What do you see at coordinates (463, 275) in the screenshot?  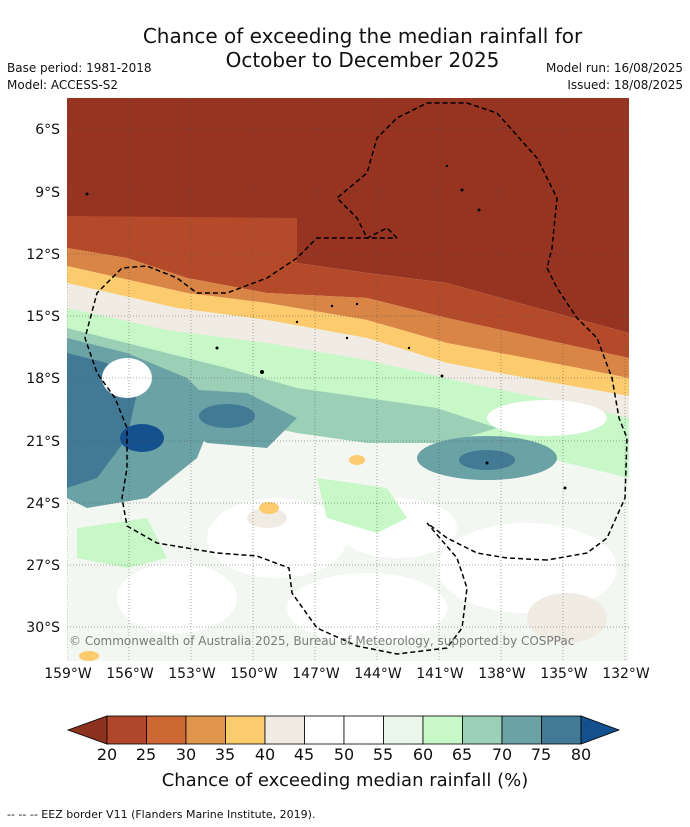 I see `dry-band-dark-east` at bounding box center [463, 275].